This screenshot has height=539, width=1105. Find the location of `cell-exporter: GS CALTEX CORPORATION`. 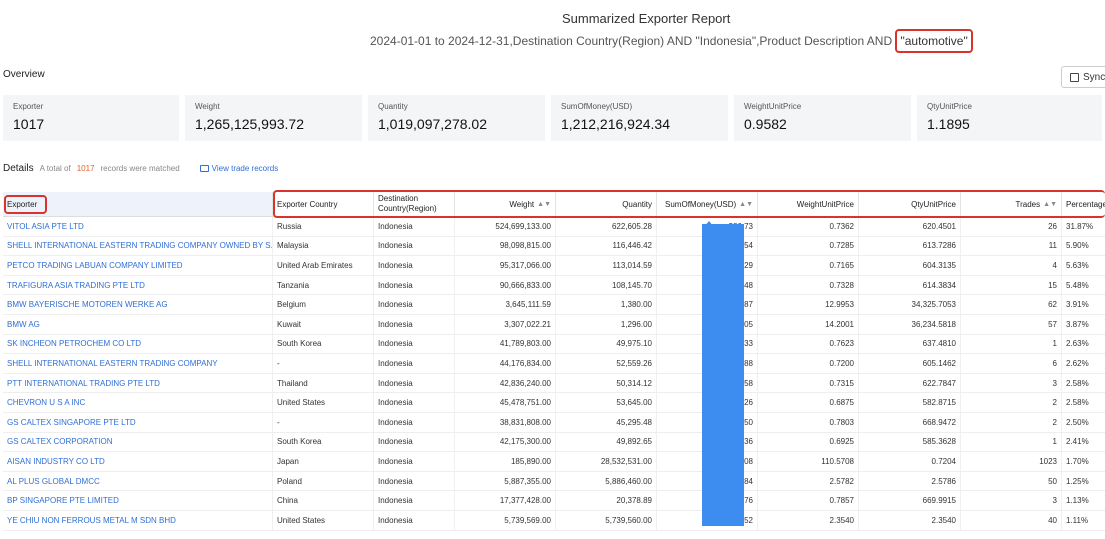

cell-exporter: GS CALTEX CORPORATION is located at coordinates (138, 442).